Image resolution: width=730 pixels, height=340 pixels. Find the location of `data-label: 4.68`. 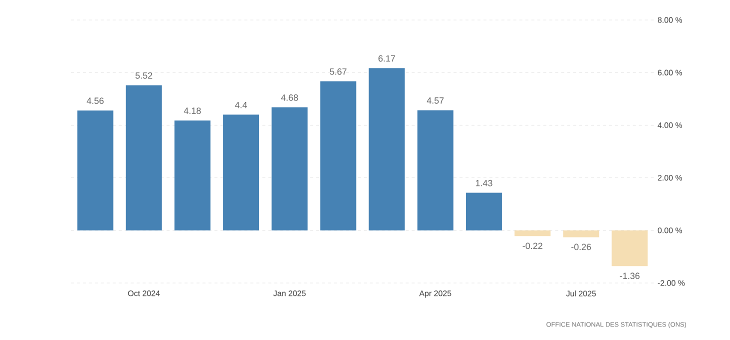

data-label: 4.68 is located at coordinates (289, 97).